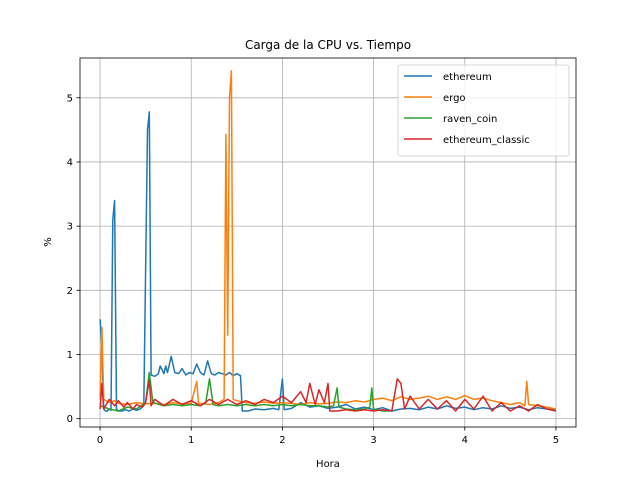 This screenshot has height=480, width=640. I want to click on y-tick-label: 4, so click(70, 162).